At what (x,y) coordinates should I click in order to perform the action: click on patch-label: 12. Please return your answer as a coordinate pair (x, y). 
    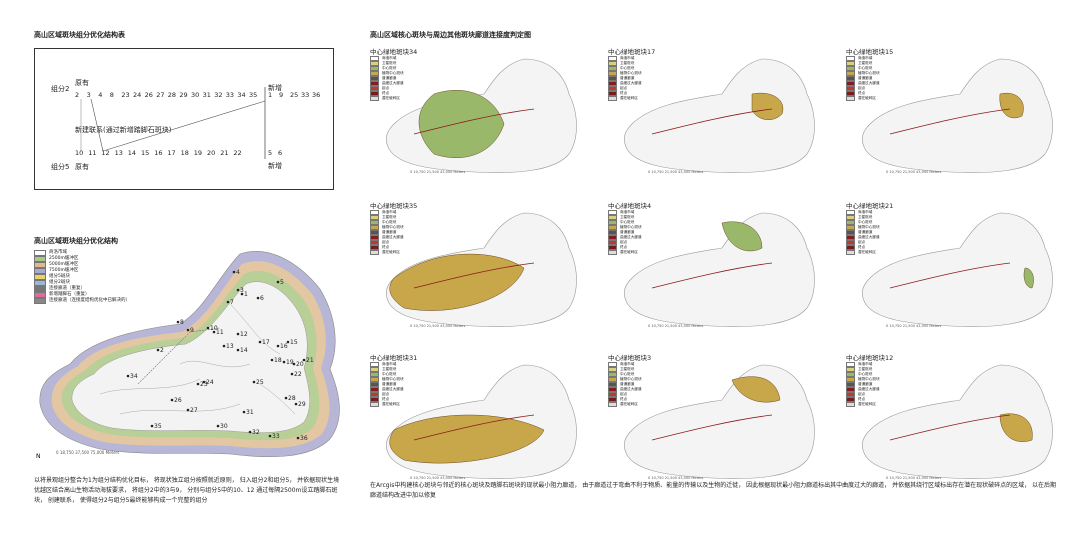
    Looking at the image, I should click on (244, 334).